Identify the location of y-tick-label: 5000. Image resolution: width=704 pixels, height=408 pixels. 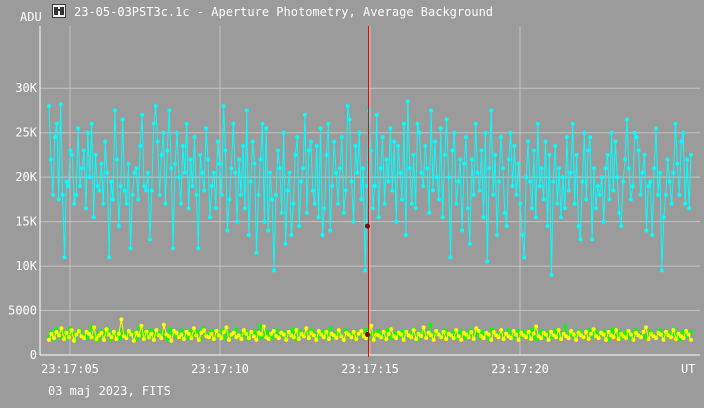
(22, 311).